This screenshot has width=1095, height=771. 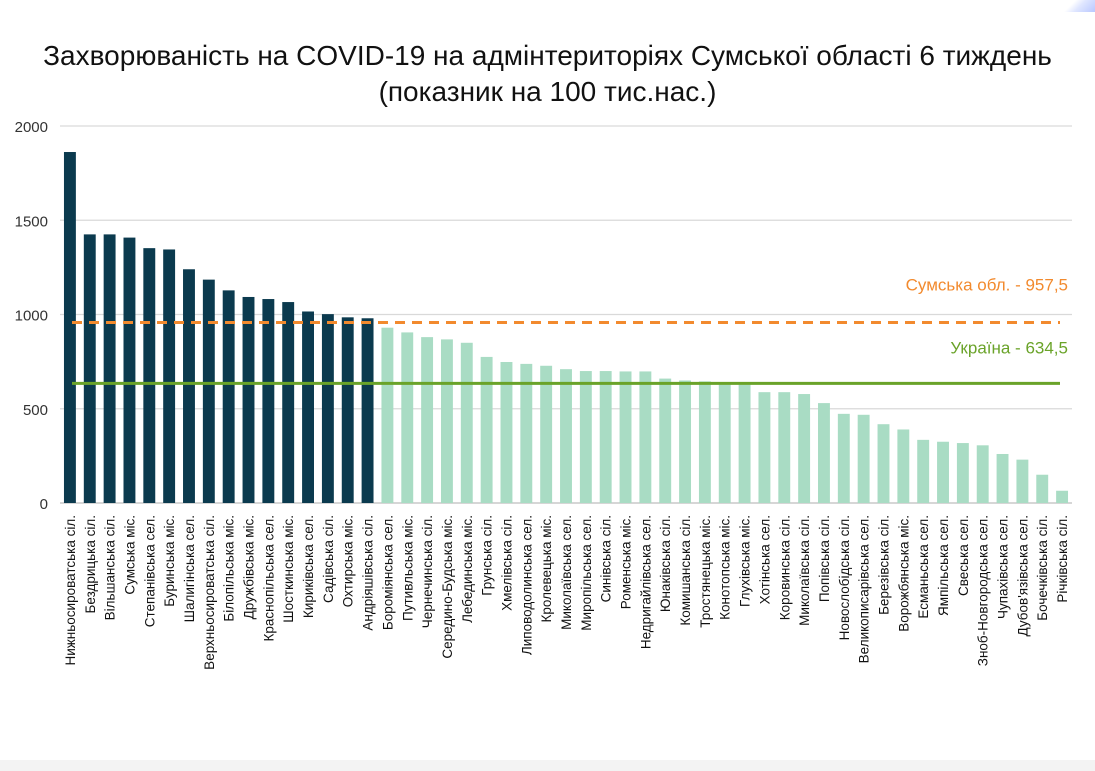 I want to click on x-tick-label: Коровинська сіл., so click(x=784, y=567).